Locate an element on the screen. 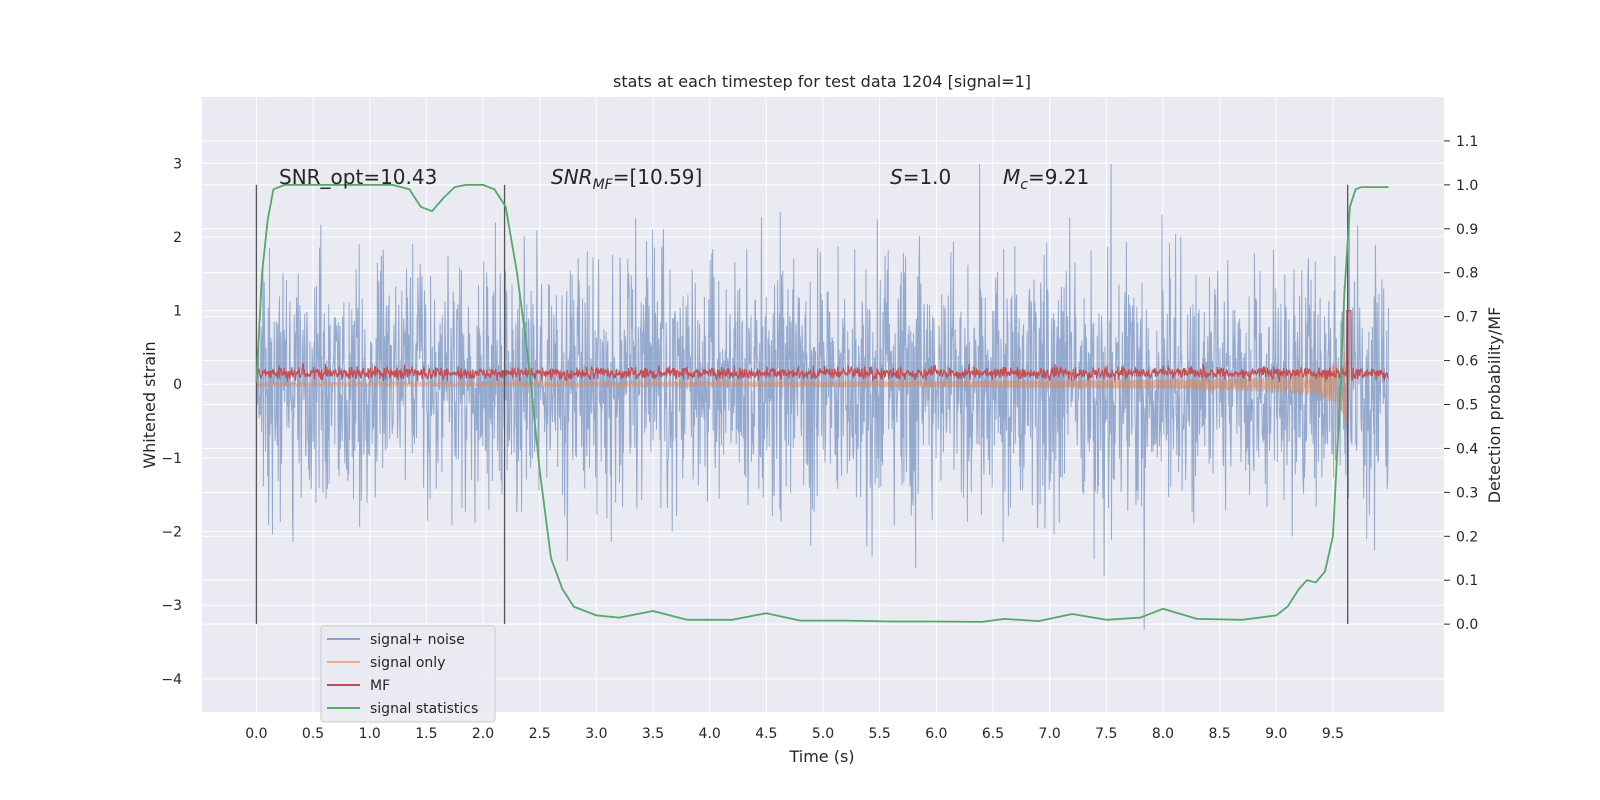  y2-tick-label: 0.0 is located at coordinates (1467, 625).